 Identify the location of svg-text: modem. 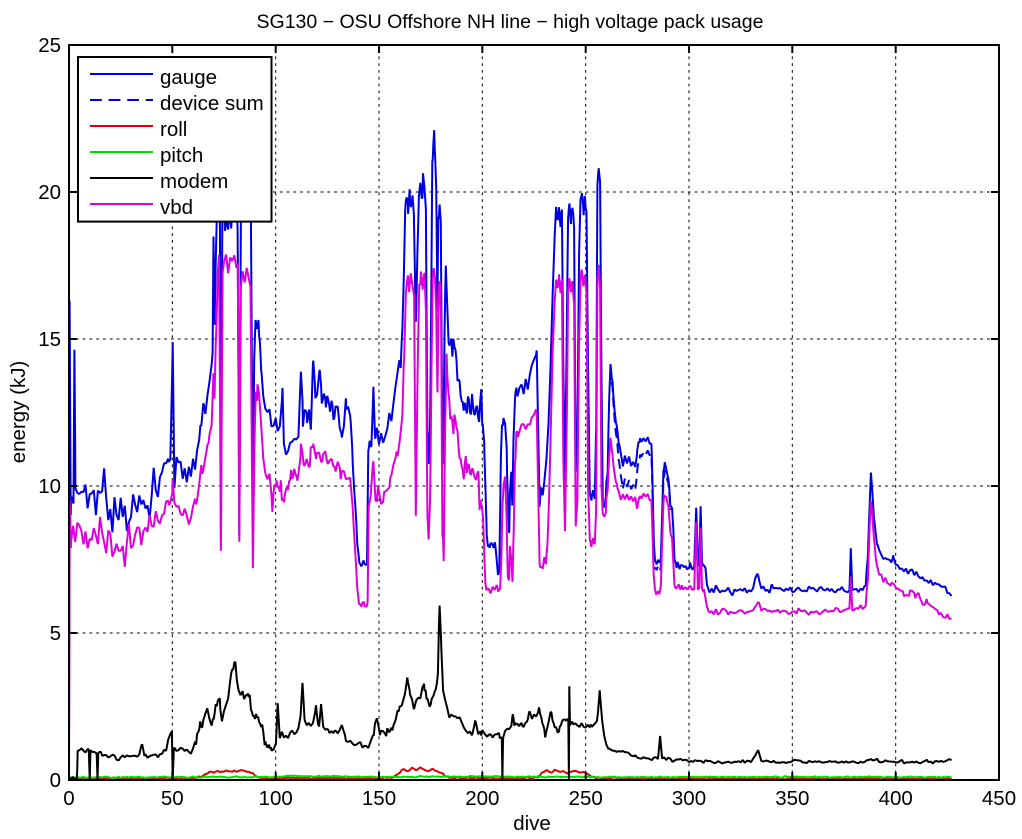
(194, 181).